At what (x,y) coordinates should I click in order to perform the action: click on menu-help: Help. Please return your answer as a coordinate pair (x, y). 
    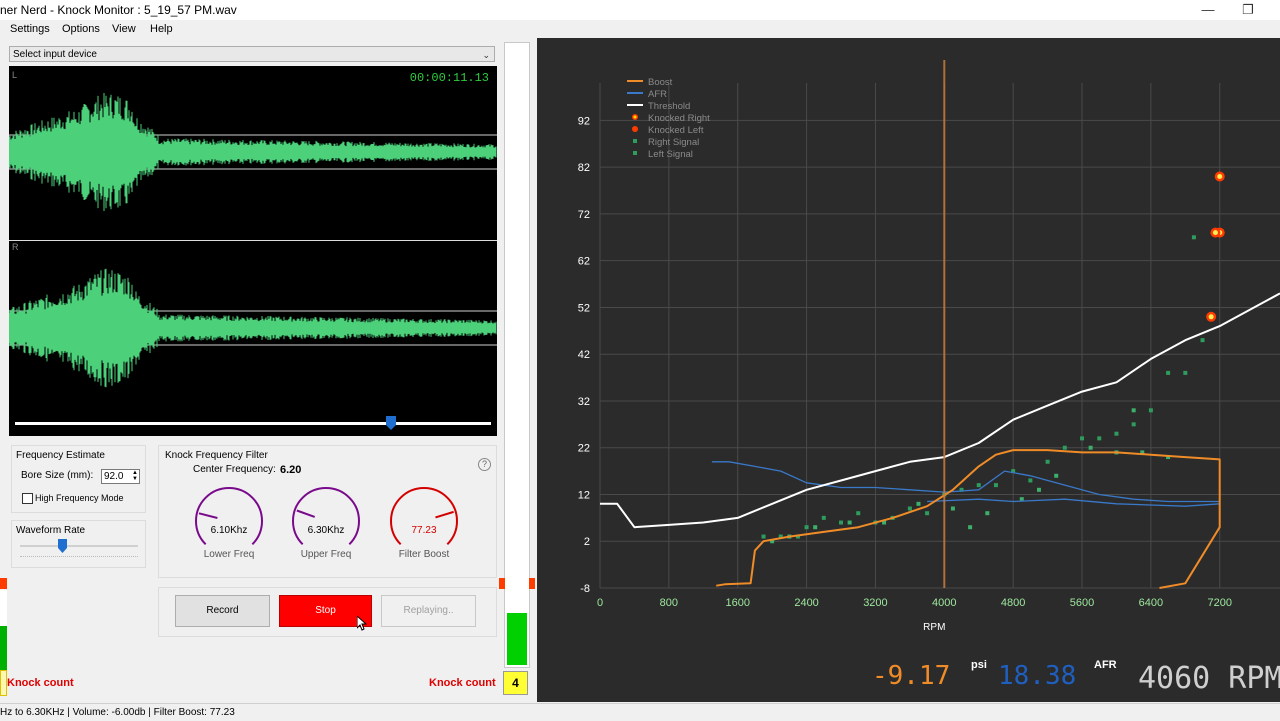
    Looking at the image, I should click on (161, 29).